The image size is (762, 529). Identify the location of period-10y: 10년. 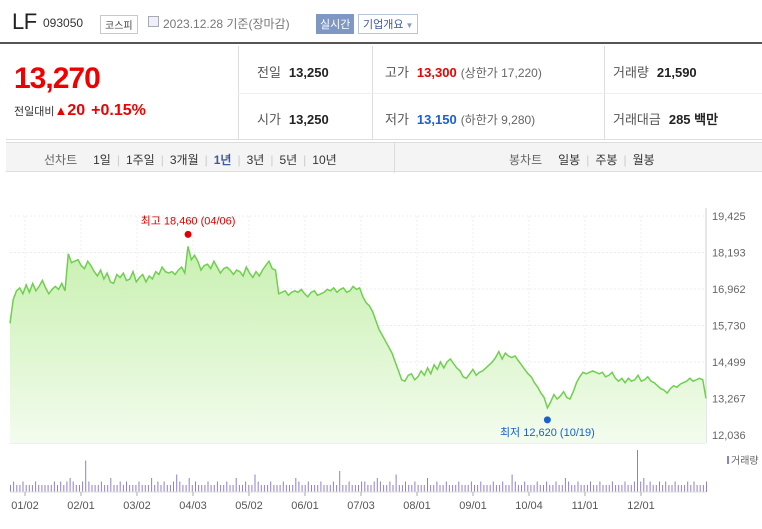
(324, 160).